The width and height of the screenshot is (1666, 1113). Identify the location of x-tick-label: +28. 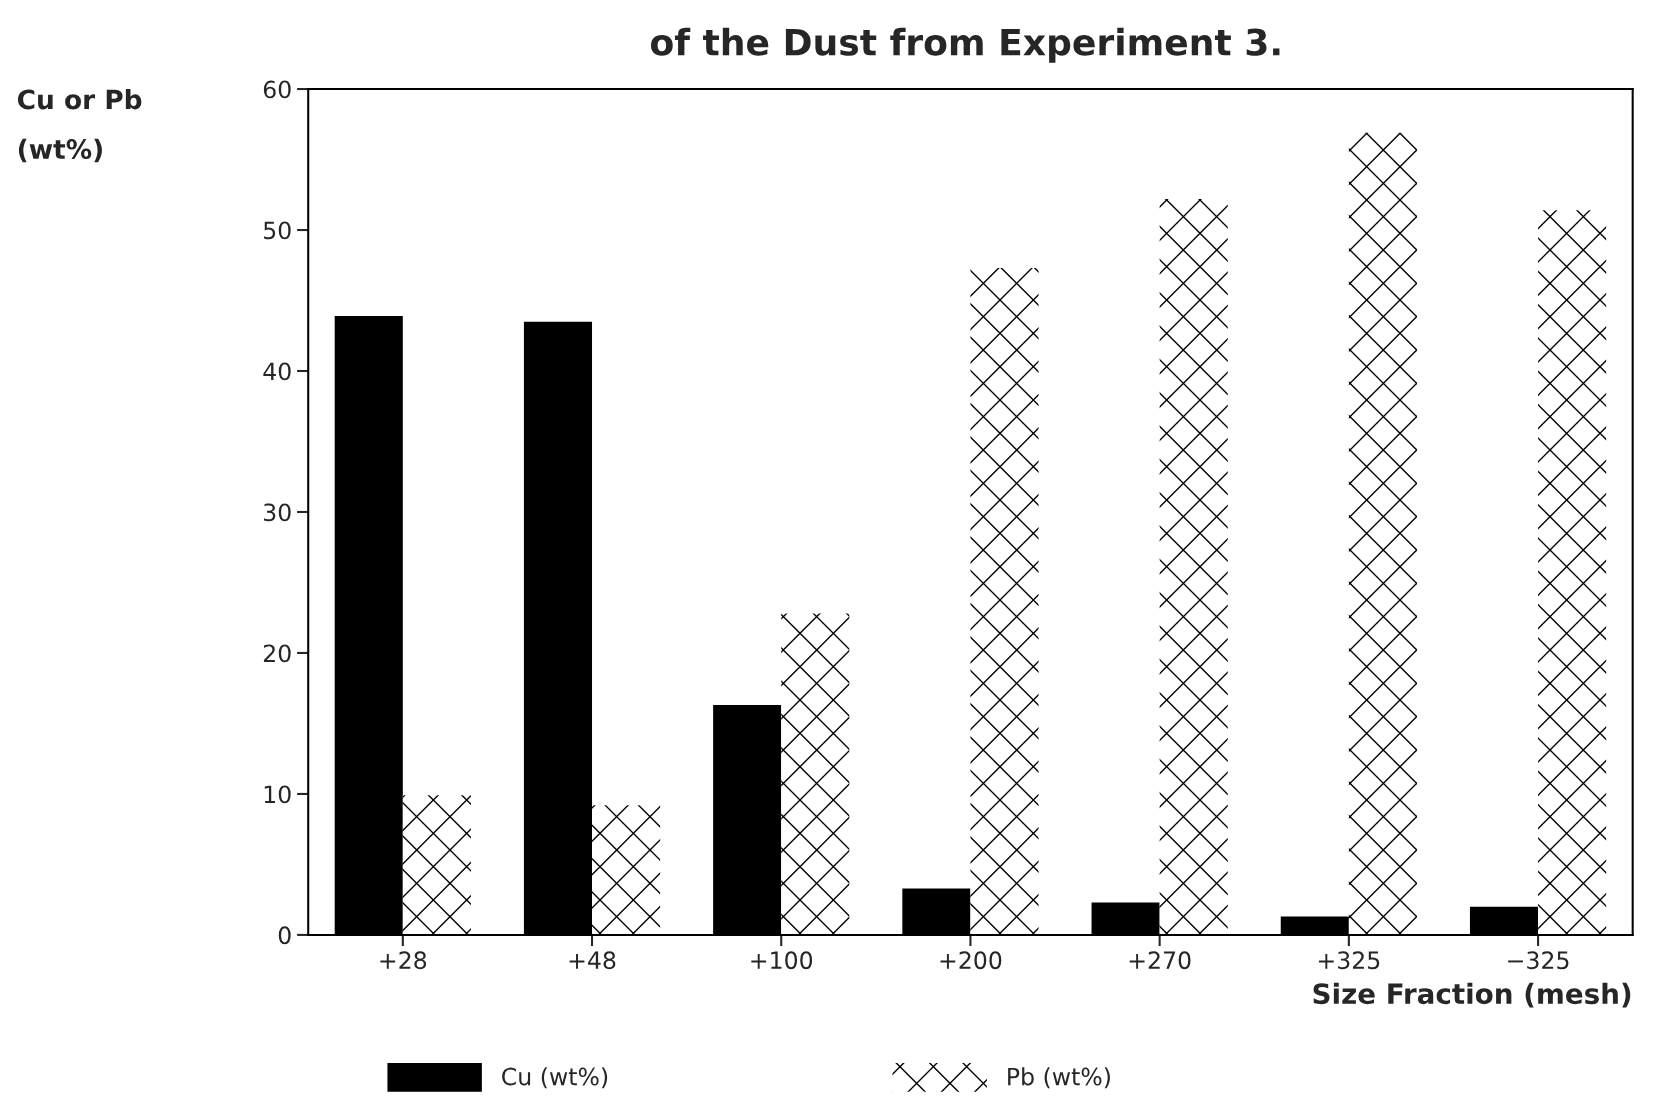
(403, 960).